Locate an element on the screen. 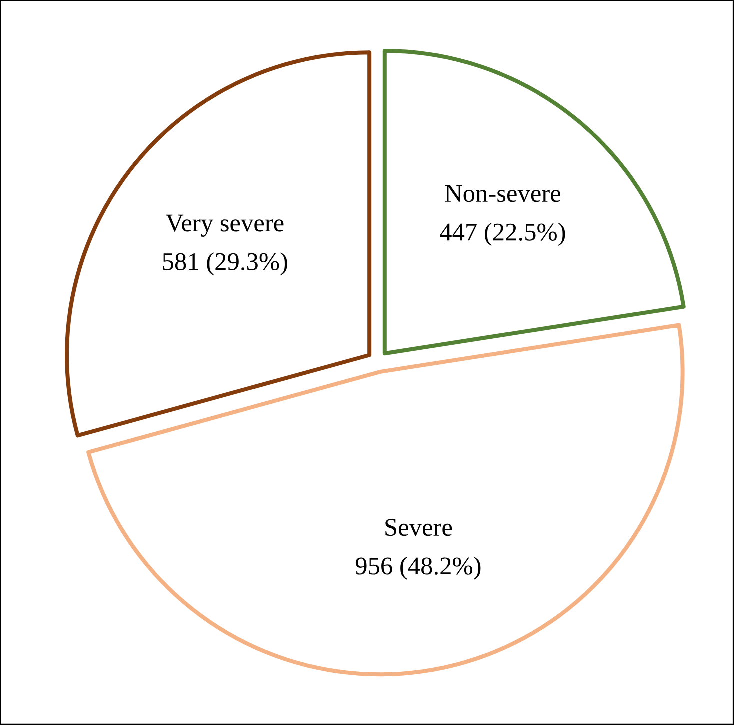 The width and height of the screenshot is (734, 725). data-label: 581 (29.3%) is located at coordinates (225, 264).